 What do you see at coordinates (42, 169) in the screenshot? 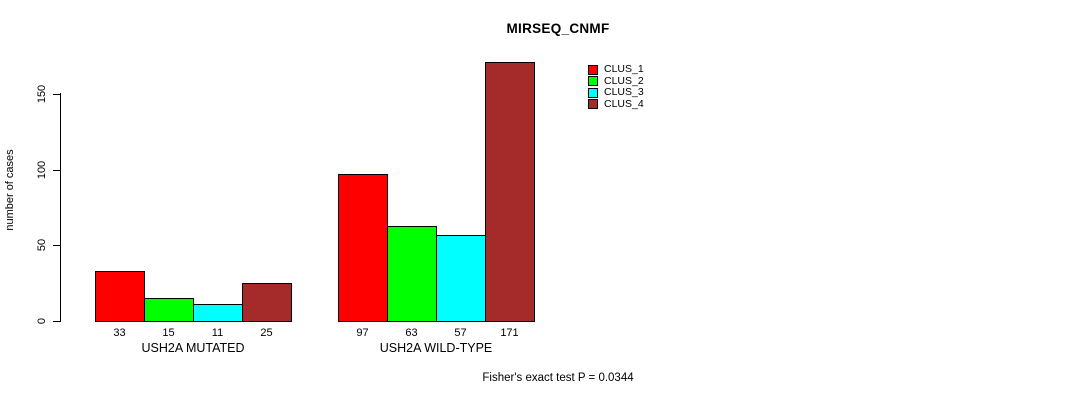
I see `y-axis-tick-label: 100` at bounding box center [42, 169].